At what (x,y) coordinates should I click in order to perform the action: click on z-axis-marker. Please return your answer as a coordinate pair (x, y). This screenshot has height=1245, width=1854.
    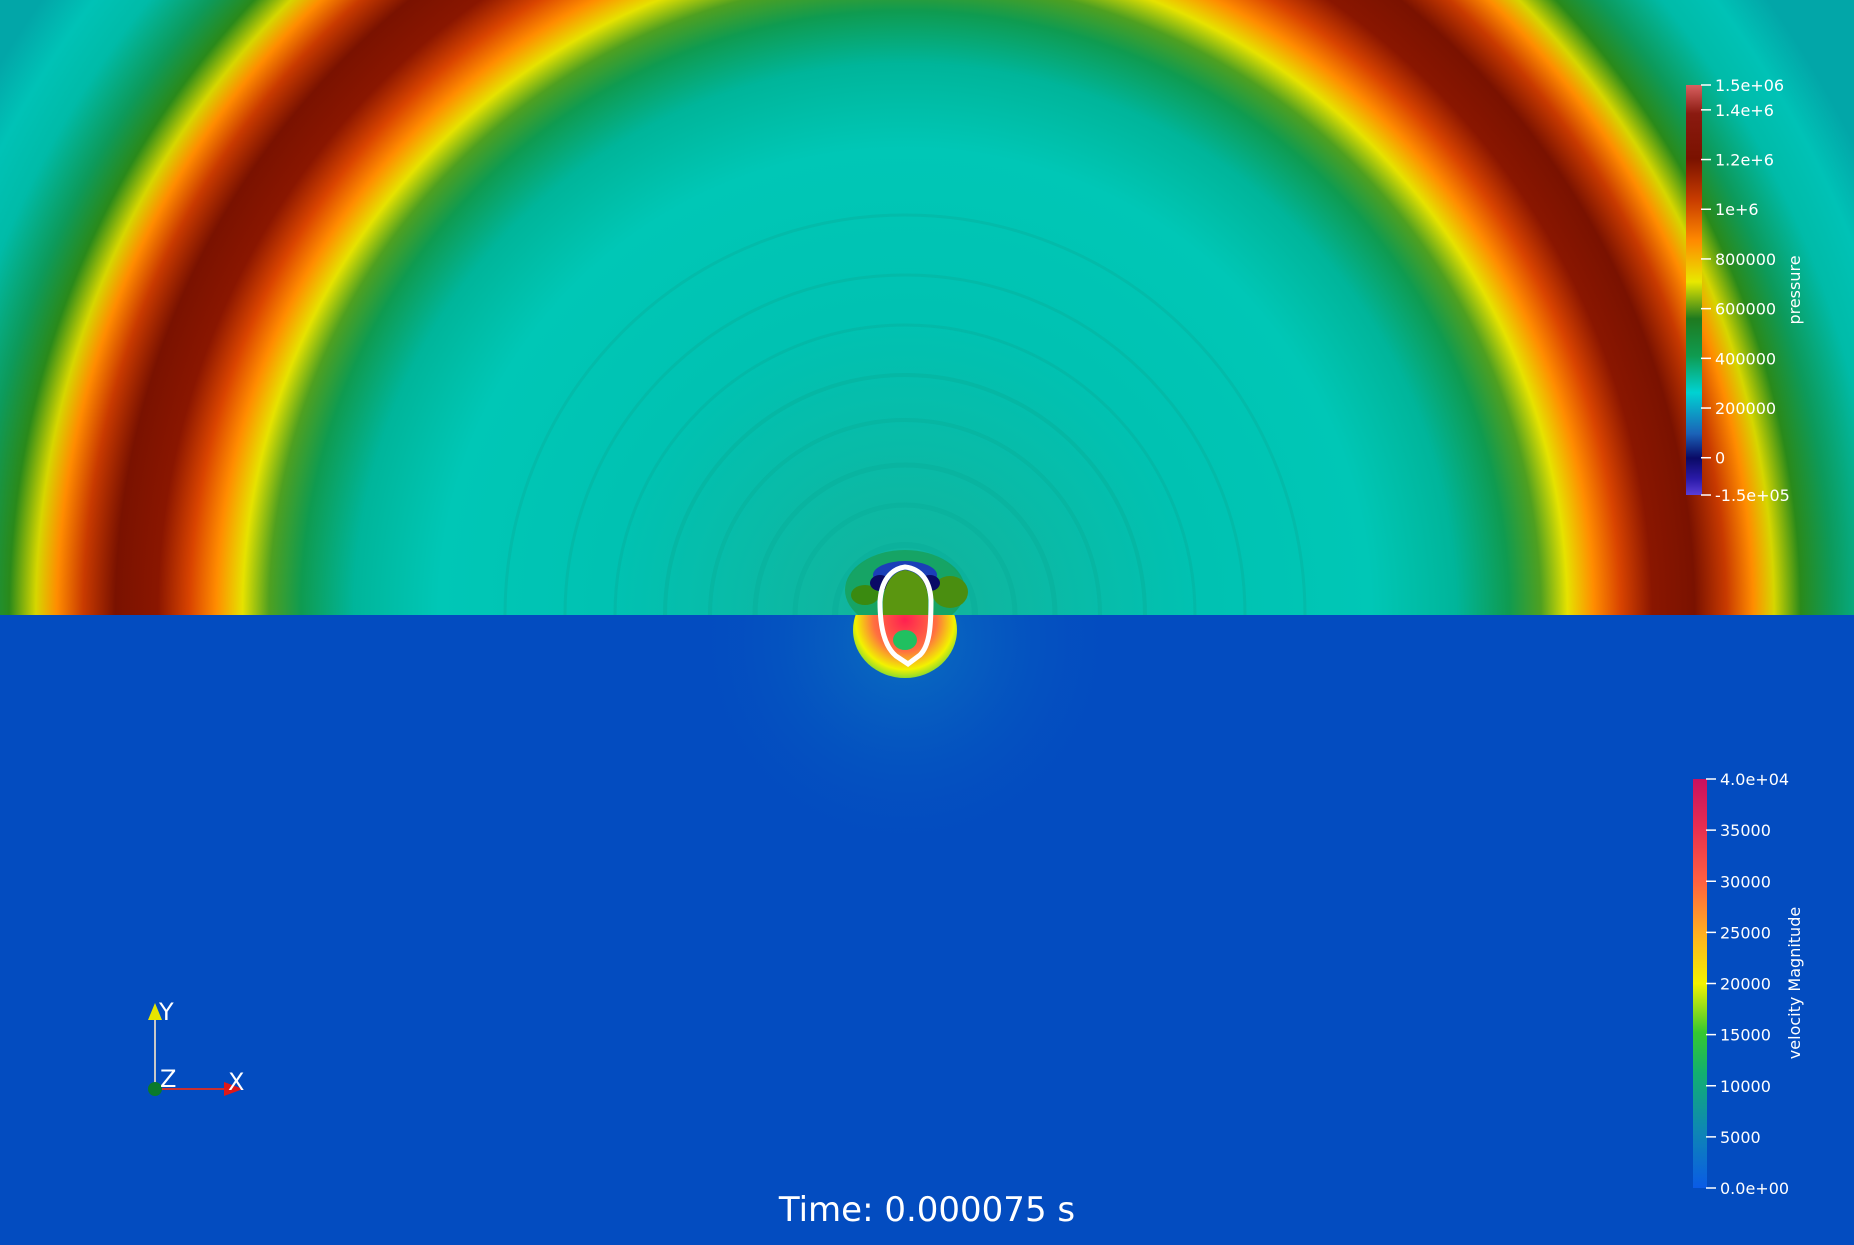
    Looking at the image, I should click on (155, 1089).